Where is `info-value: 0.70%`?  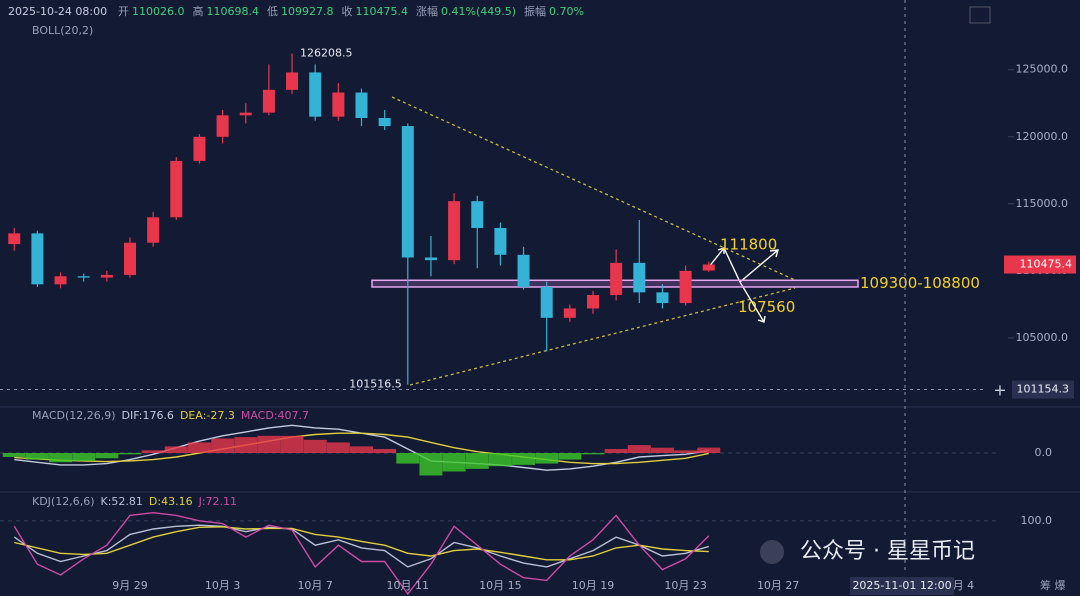
info-value: 0.70% is located at coordinates (566, 11).